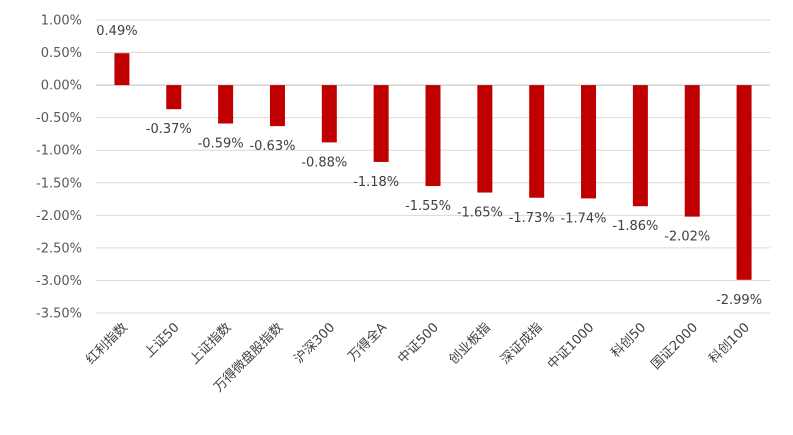 The image size is (793, 435). I want to click on category-label: 中证1000, so click(571, 346).